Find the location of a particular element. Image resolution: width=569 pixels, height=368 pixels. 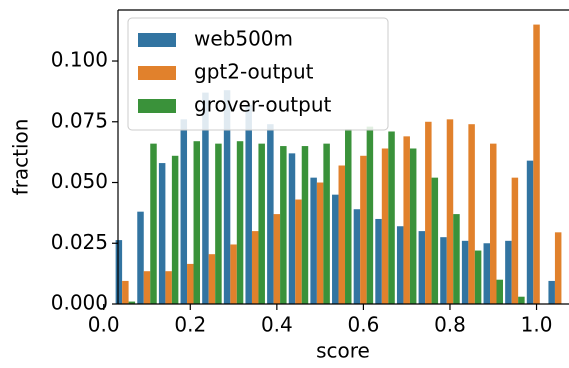

x-tick-label: 0.6 is located at coordinates (364, 325).